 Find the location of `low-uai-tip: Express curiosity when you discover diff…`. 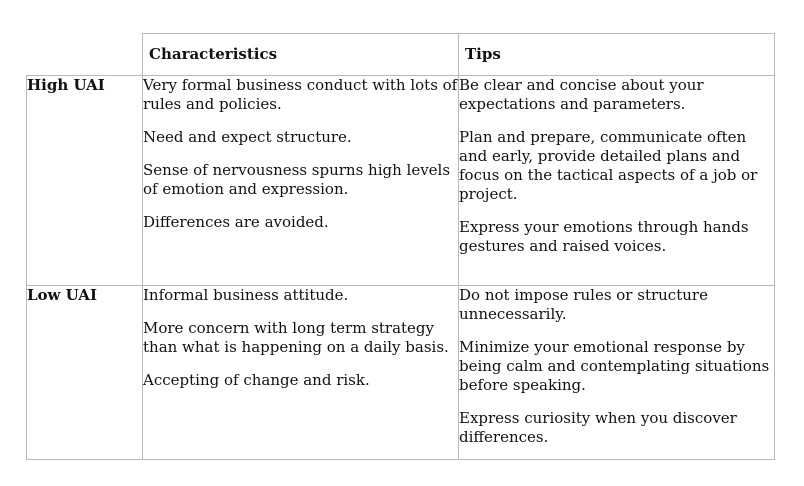

low-uai-tip: Express curiosity when you discover diff… is located at coordinates (598, 427).